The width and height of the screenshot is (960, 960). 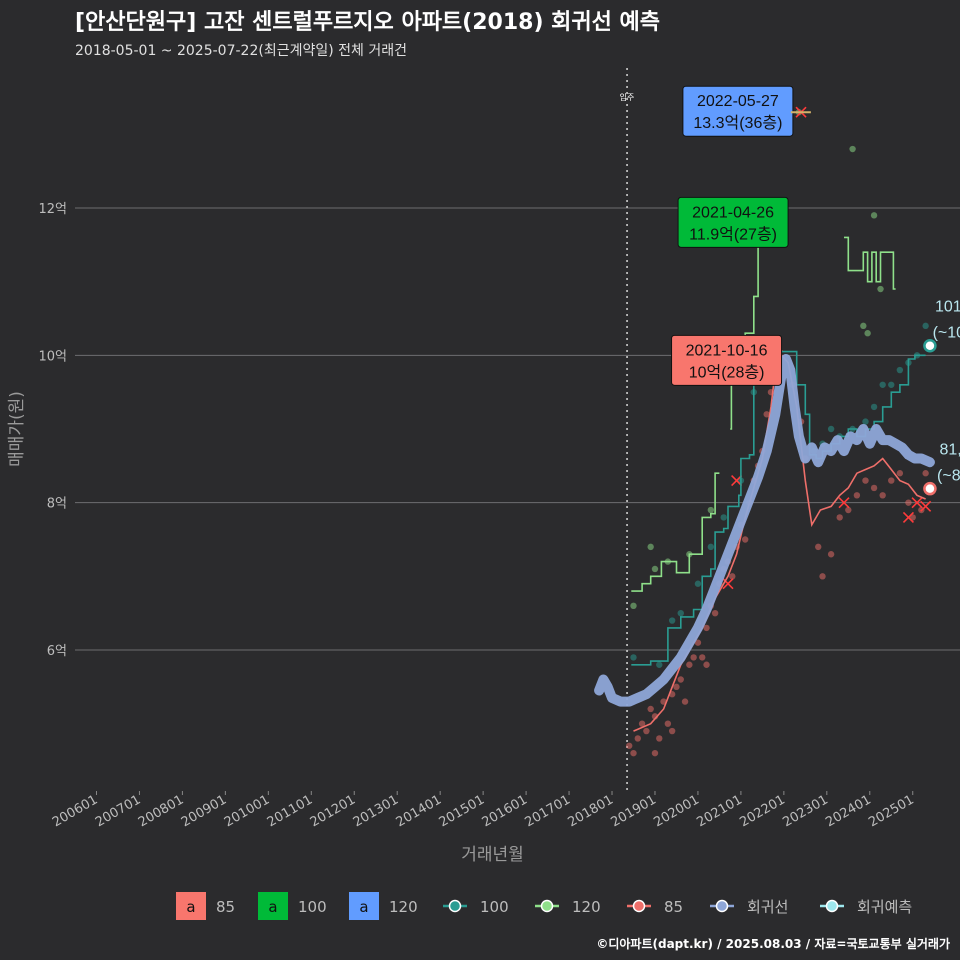 What do you see at coordinates (733, 222) in the screenshot?
I see `callout-box` at bounding box center [733, 222].